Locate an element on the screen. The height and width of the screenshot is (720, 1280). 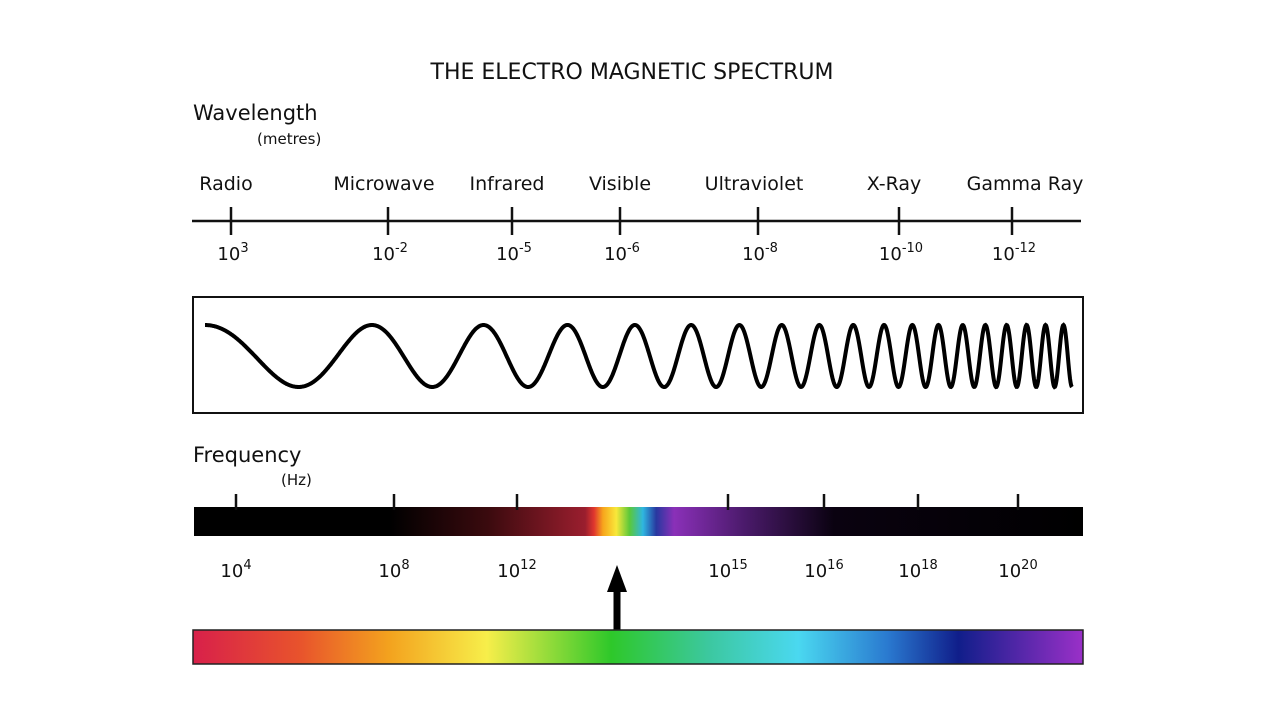
power-exponent: 12 is located at coordinates (528, 565).